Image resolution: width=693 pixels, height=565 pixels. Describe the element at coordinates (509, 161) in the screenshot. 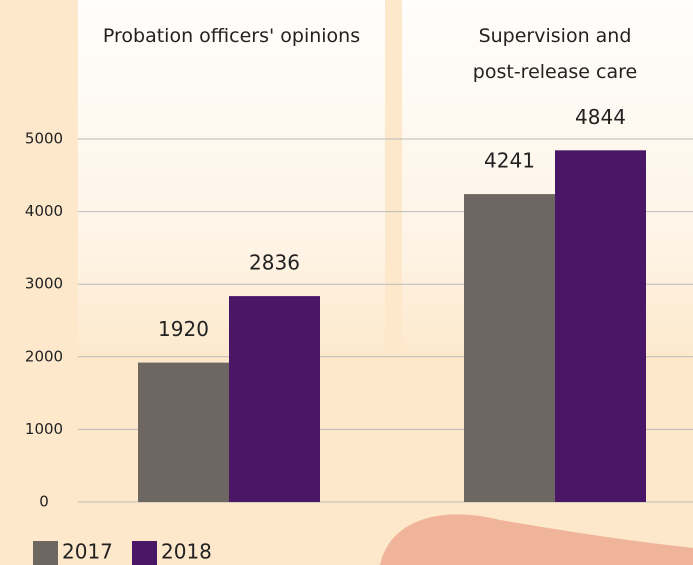

I see `value-label: 4241` at that location.